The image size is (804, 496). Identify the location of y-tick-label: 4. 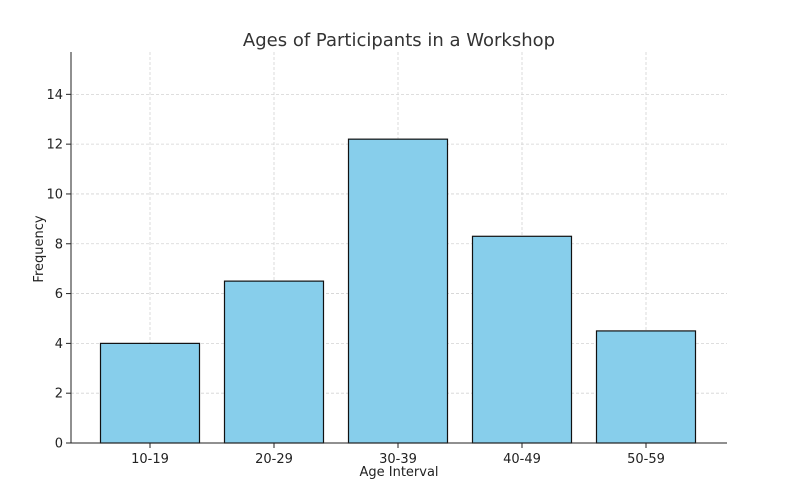
(59, 344).